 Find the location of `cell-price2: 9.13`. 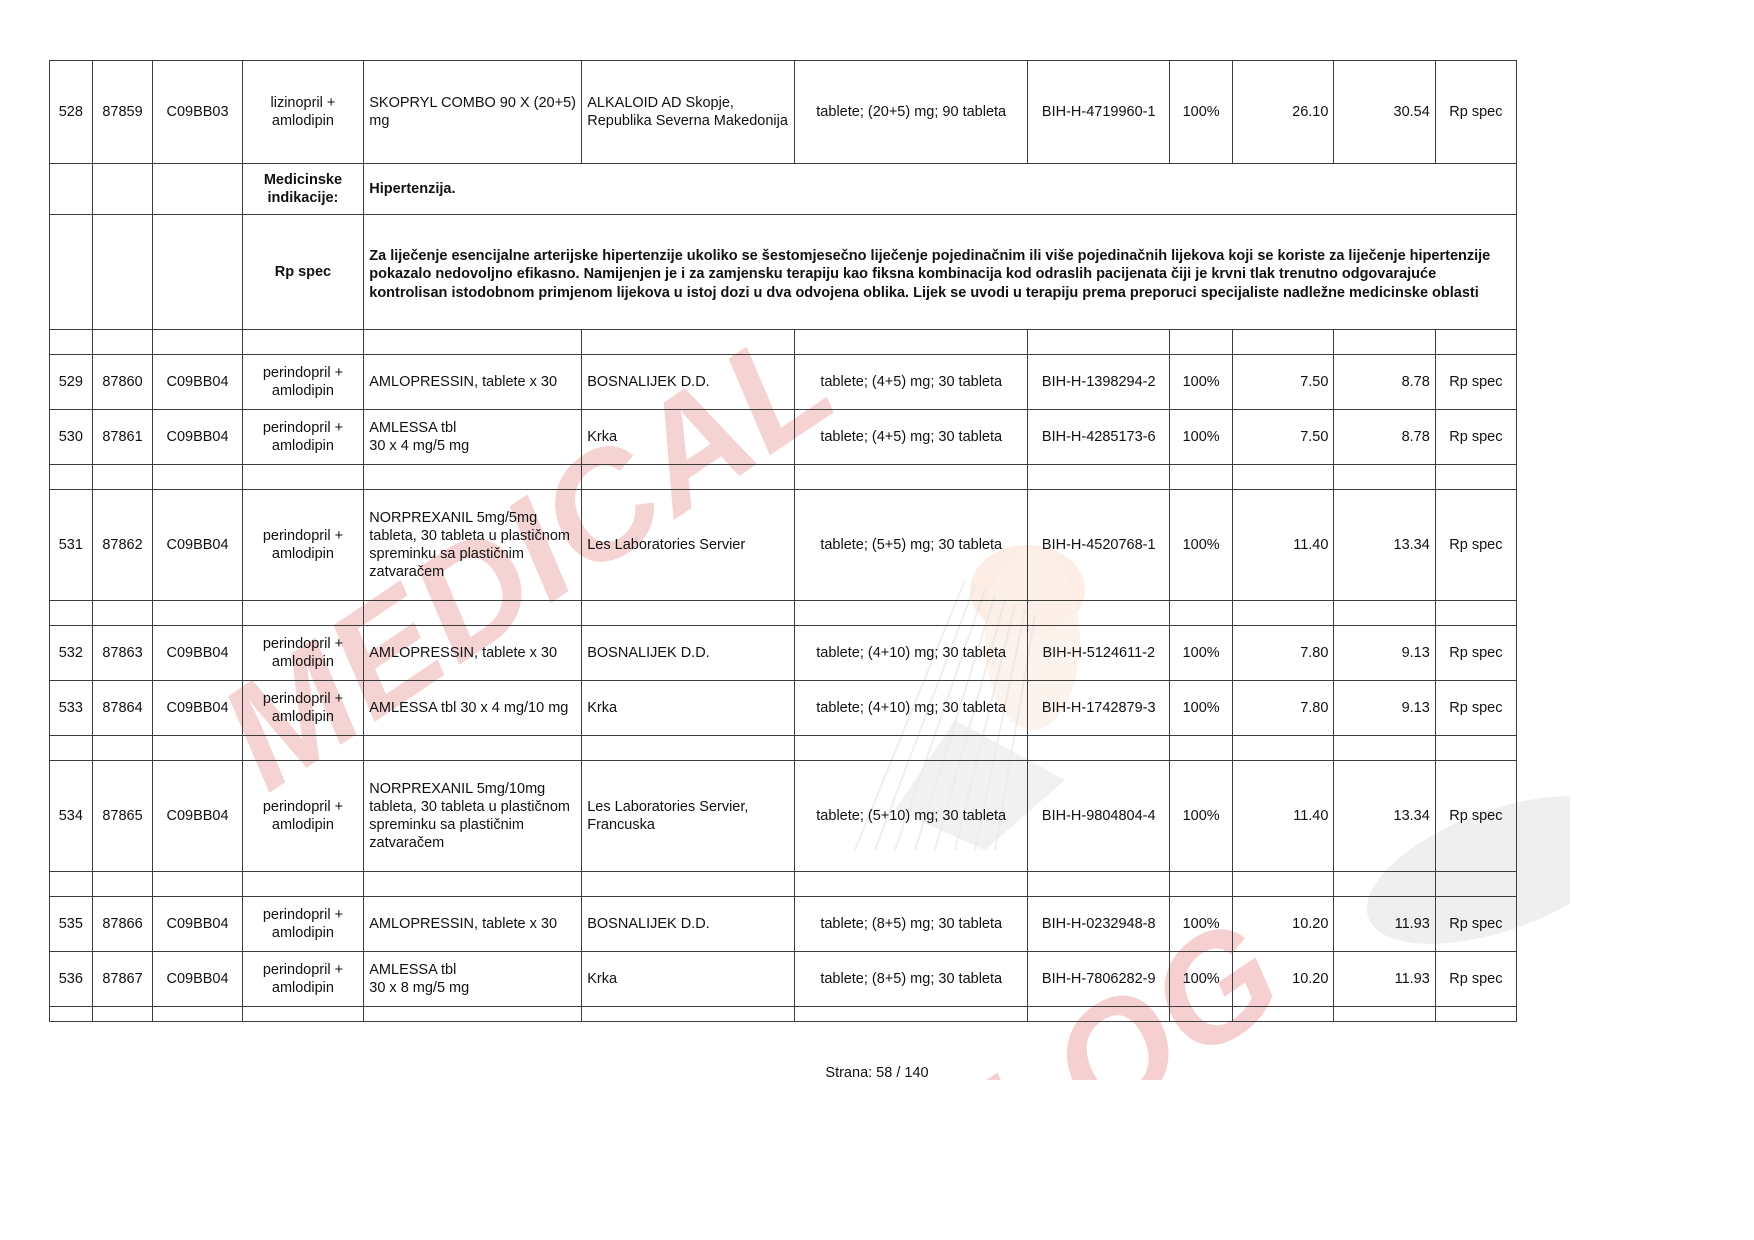

cell-price2: 9.13 is located at coordinates (1384, 653).